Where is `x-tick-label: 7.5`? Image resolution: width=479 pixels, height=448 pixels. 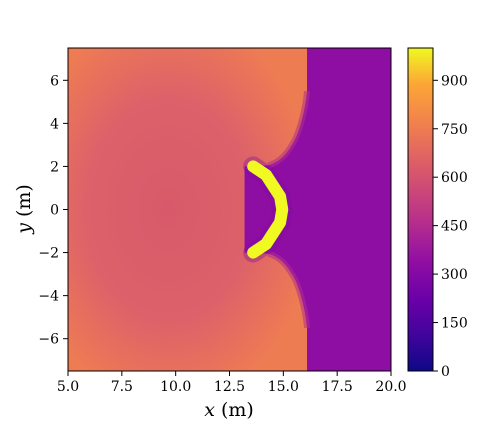
x-tick-label: 7.5 is located at coordinates (122, 387).